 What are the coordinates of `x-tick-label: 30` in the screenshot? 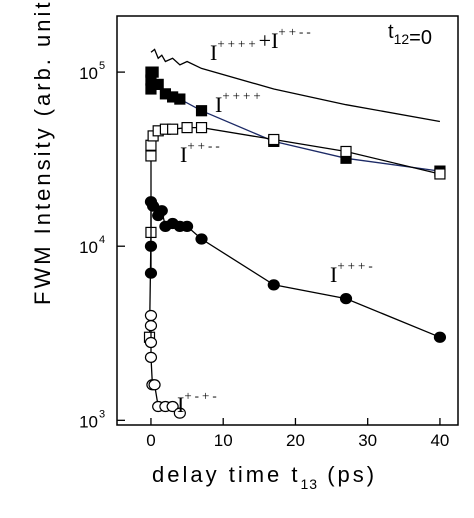 It's located at (367, 440).